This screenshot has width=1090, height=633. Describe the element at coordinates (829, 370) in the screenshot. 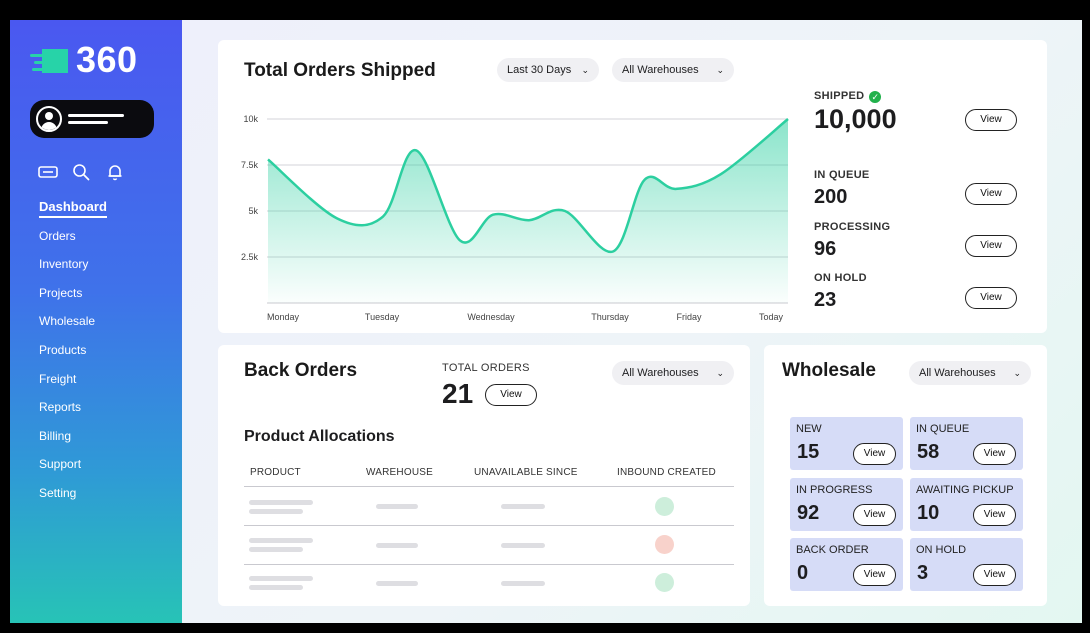

I see `wholesale-title: Wholesale` at that location.